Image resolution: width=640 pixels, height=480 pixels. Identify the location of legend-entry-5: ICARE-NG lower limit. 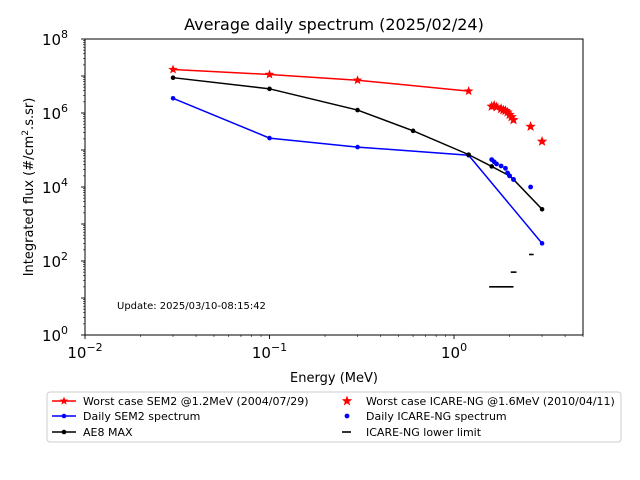
(412, 432).